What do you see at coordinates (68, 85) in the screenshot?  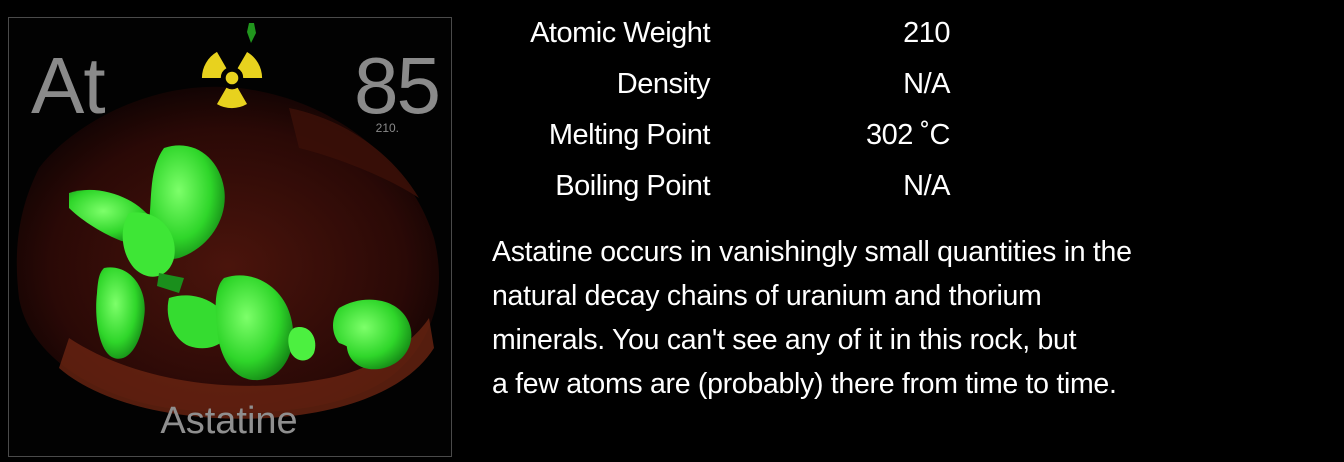 I see `element-symbol: At` at bounding box center [68, 85].